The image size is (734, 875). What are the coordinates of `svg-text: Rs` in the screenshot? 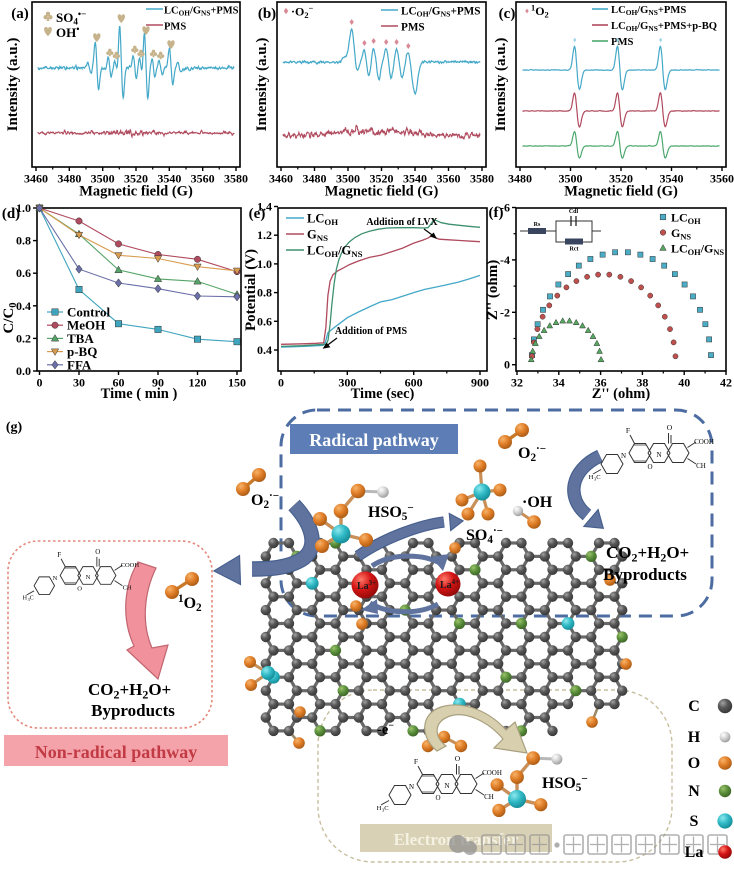 It's located at (537, 225).